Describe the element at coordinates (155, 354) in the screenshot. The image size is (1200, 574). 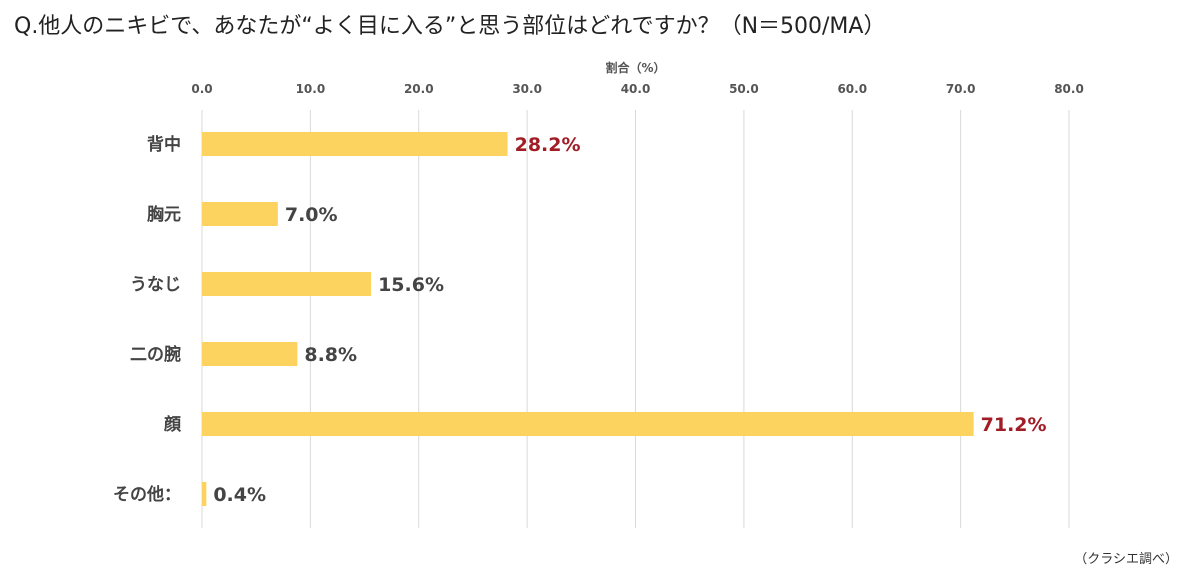
I see `category-label: 二の腕` at that location.